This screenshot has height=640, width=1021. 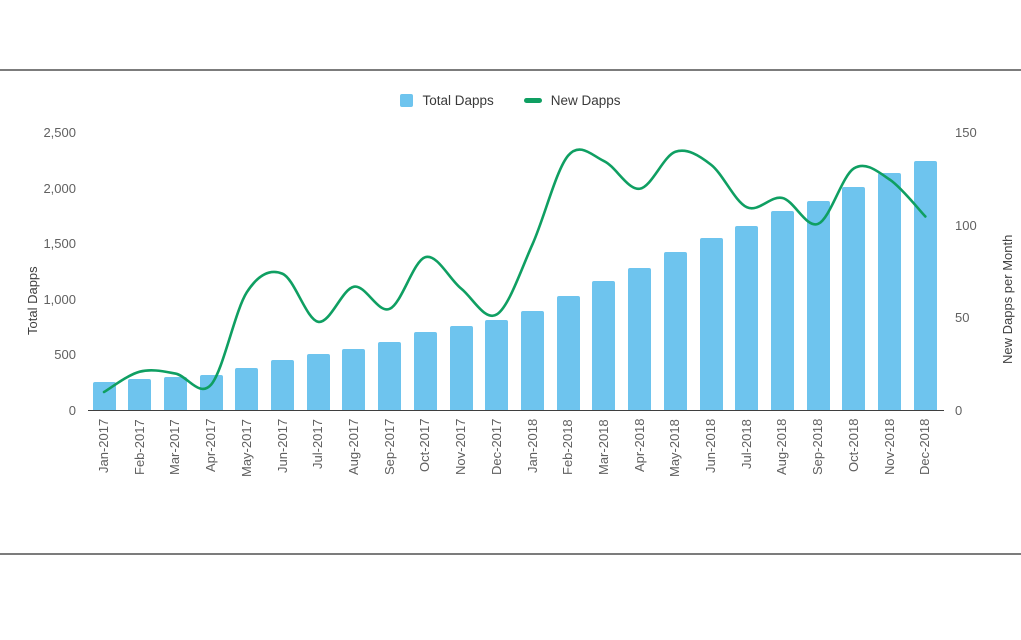 What do you see at coordinates (59, 244) in the screenshot?
I see `left-axis-tick: 1,500` at bounding box center [59, 244].